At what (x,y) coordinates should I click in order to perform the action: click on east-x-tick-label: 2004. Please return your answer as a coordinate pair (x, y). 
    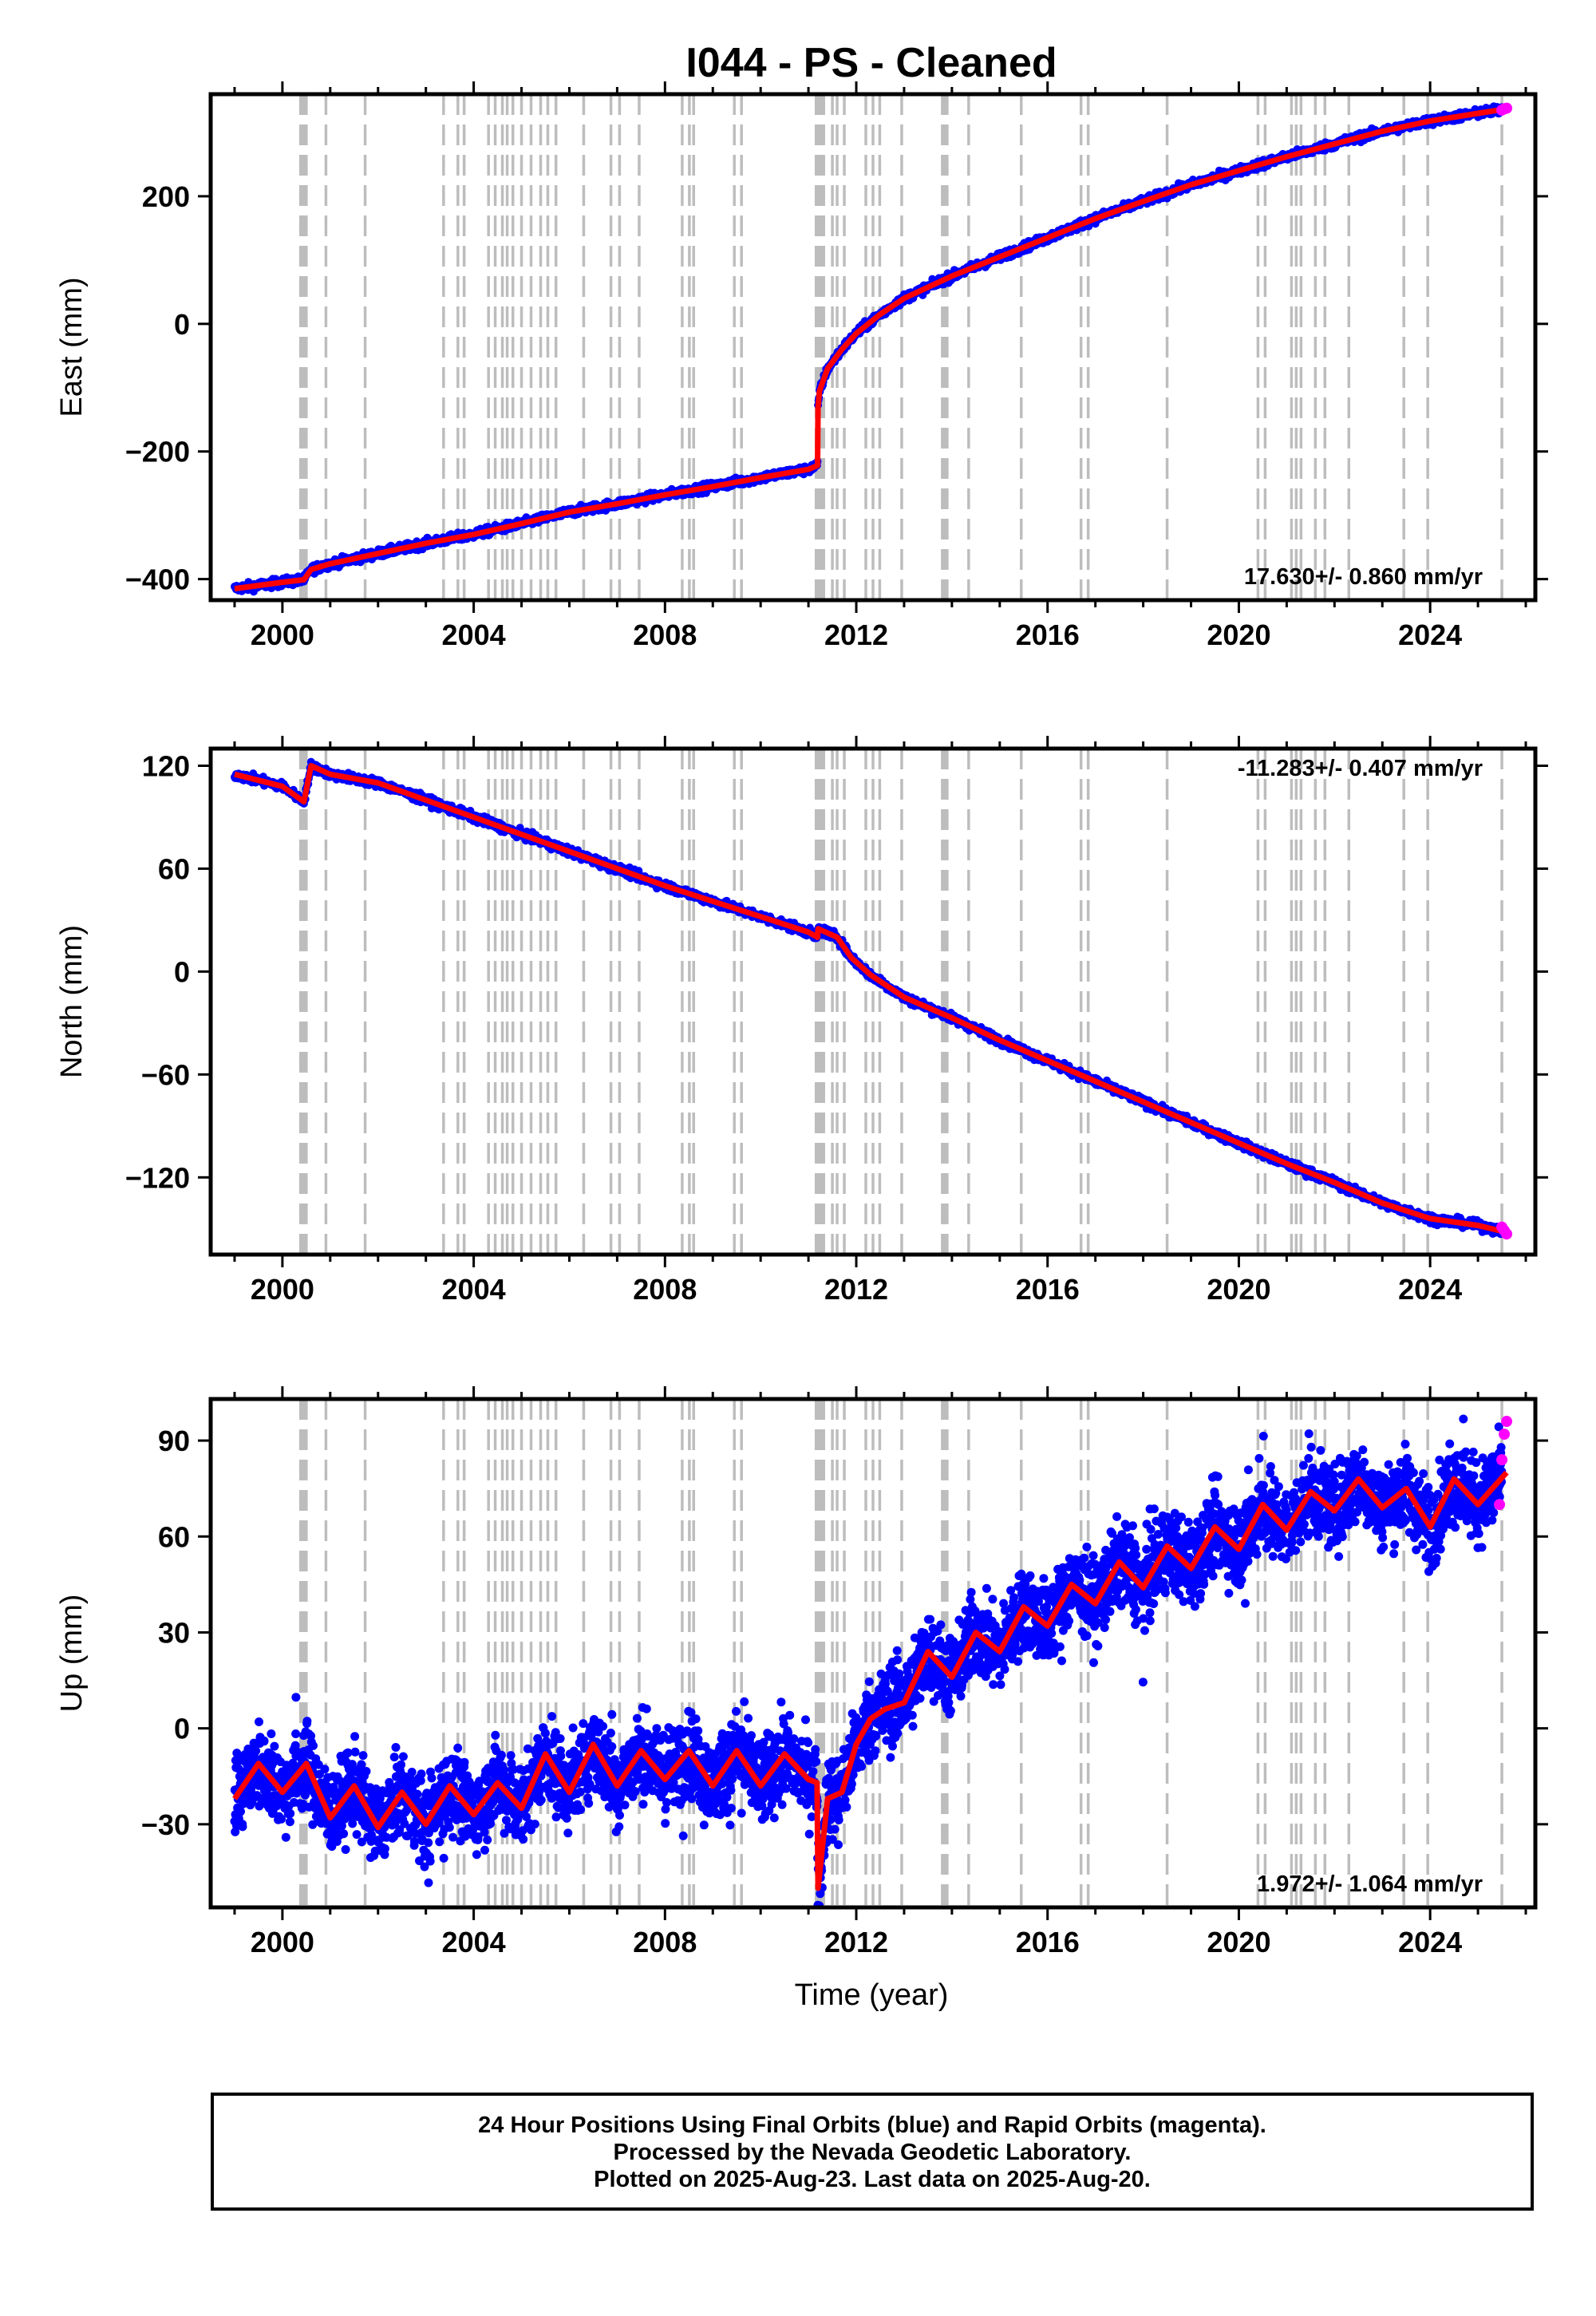
    Looking at the image, I should click on (474, 635).